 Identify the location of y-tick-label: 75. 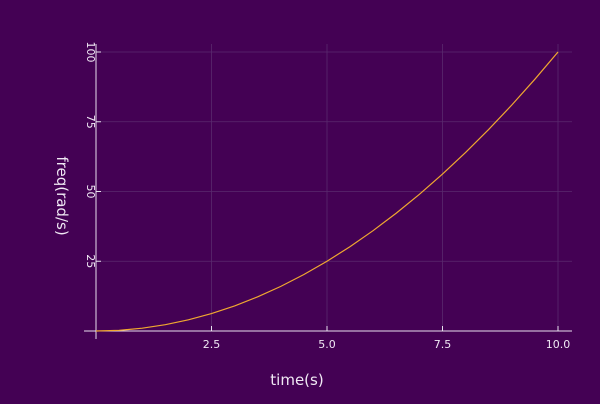
(90, 122).